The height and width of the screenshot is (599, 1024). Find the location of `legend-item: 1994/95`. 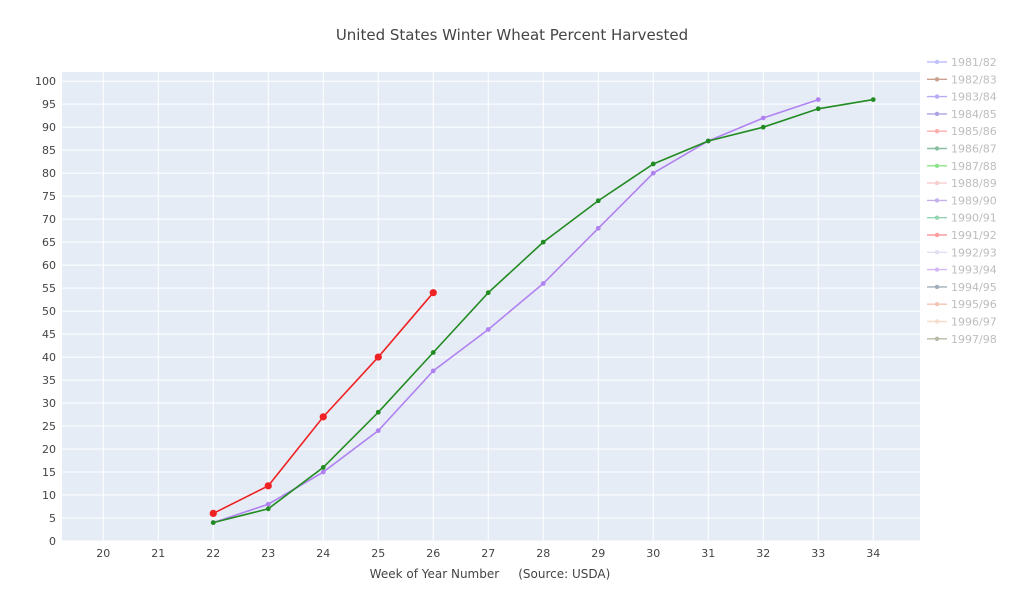

legend-item: 1994/95 is located at coordinates (962, 287).